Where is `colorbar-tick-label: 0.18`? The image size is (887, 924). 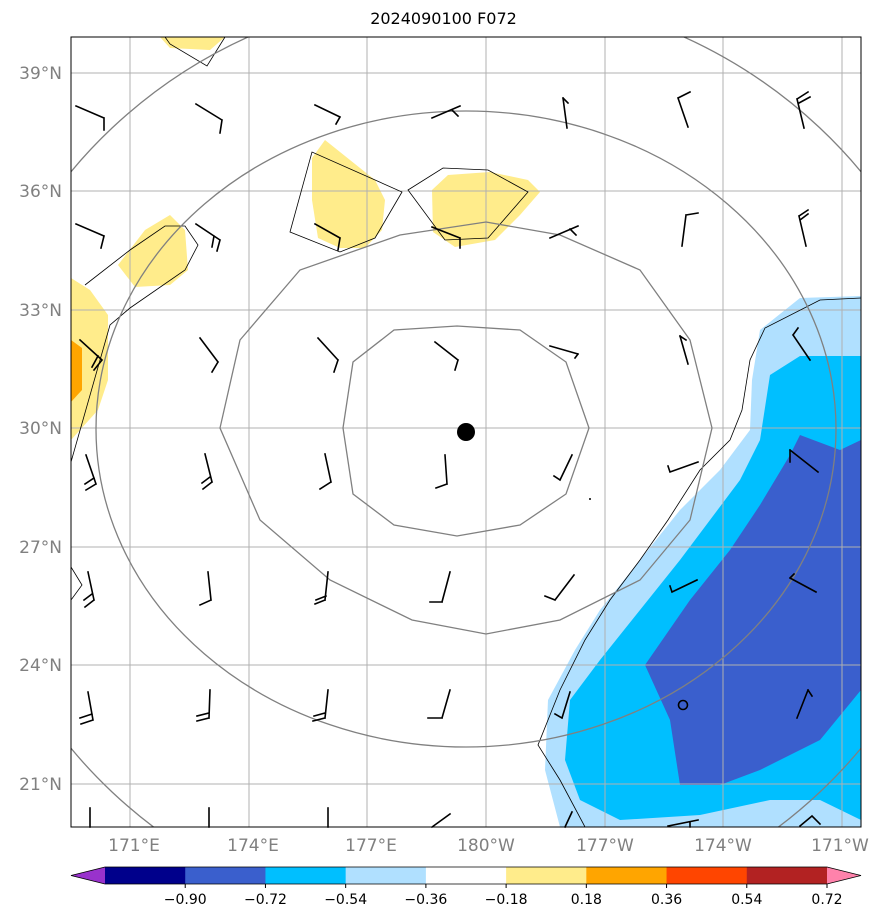 colorbar-tick-label: 0.18 is located at coordinates (586, 900).